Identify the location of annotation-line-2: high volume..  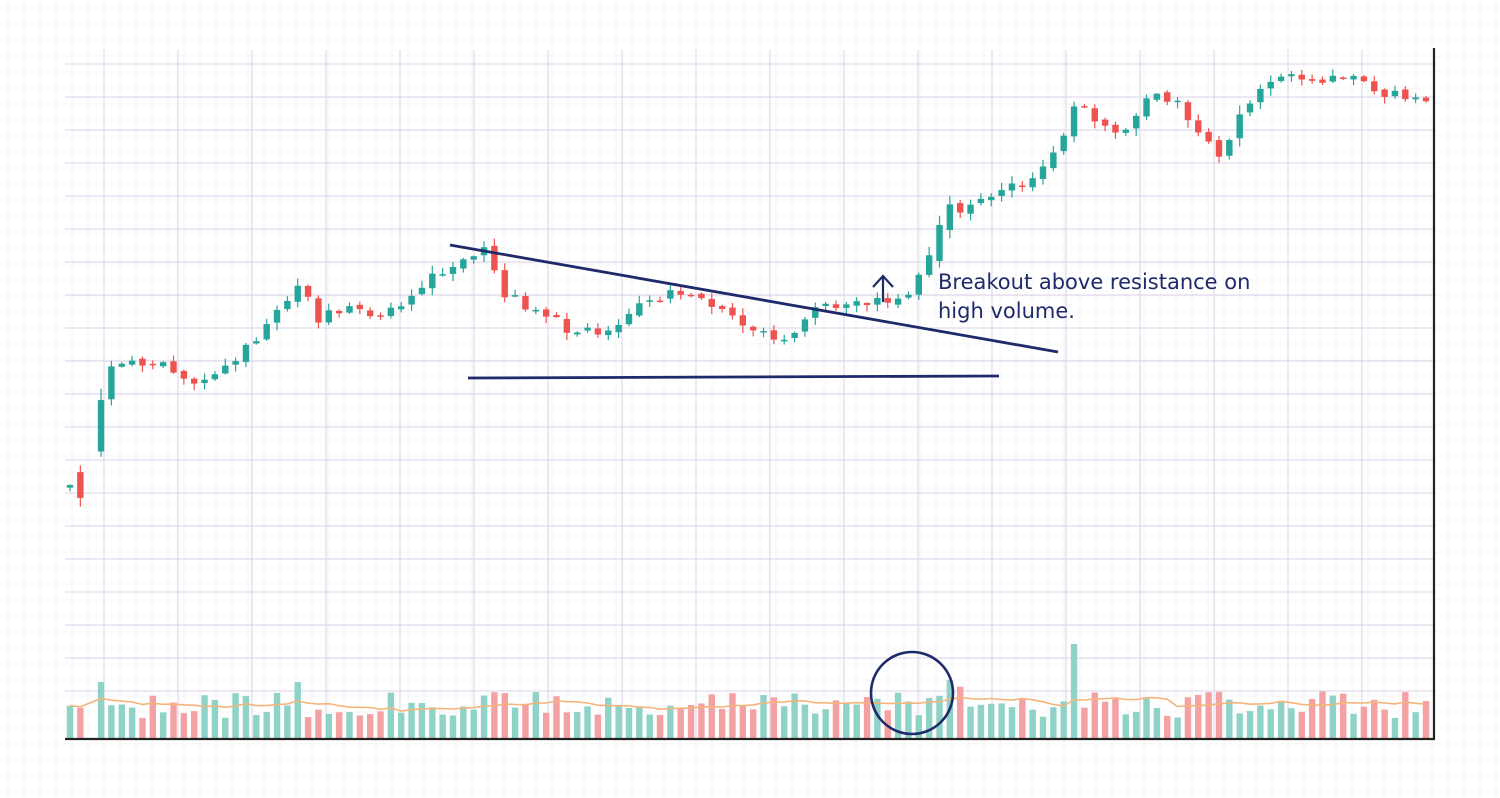
(1006, 311).